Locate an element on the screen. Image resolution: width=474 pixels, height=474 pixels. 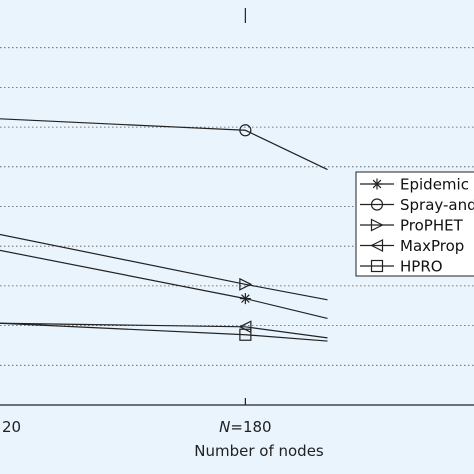
legend-item: MaxProp is located at coordinates (412, 246).